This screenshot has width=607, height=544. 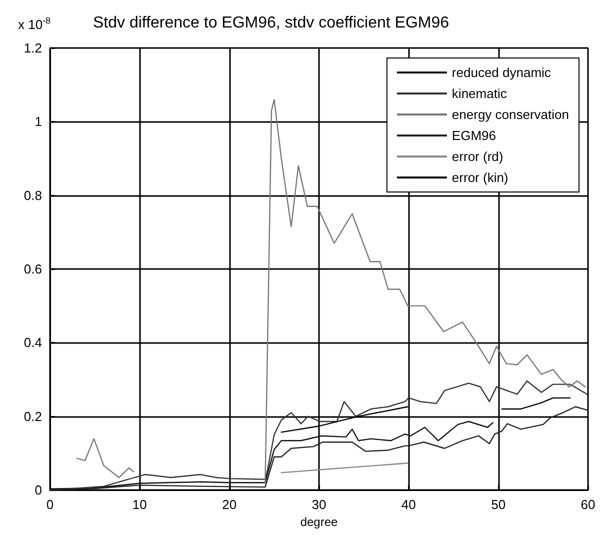 What do you see at coordinates (139, 504) in the screenshot?
I see `x-tick-label: 10` at bounding box center [139, 504].